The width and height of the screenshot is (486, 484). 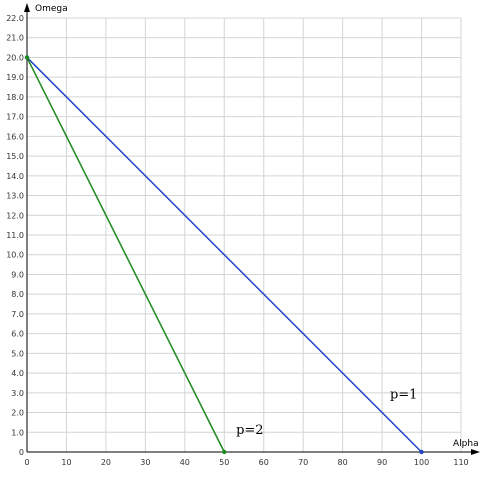 What do you see at coordinates (17, 353) in the screenshot?
I see `y-tick-label: 5.0` at bounding box center [17, 353].